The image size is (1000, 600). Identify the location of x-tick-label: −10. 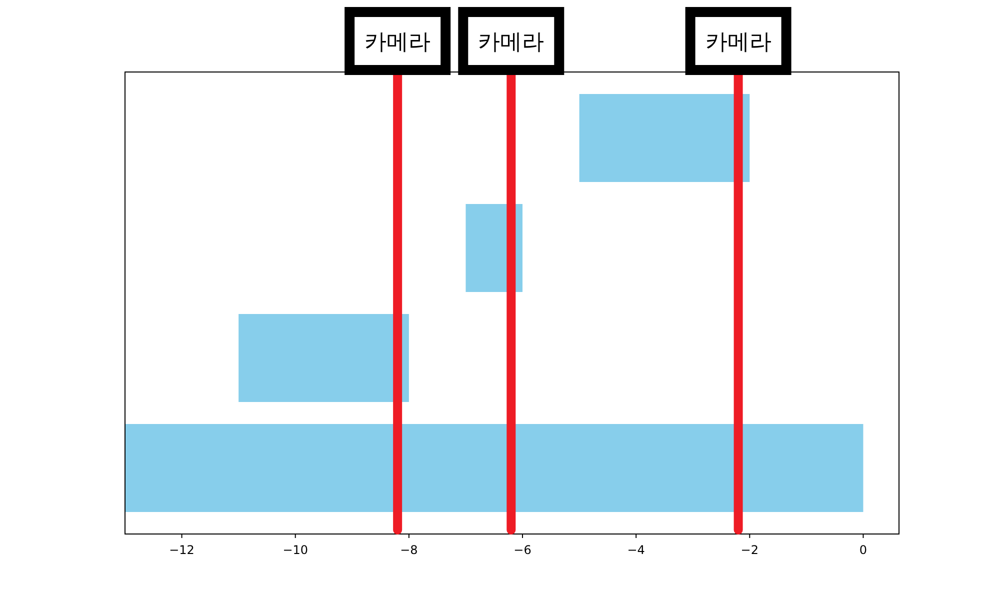
(295, 550).